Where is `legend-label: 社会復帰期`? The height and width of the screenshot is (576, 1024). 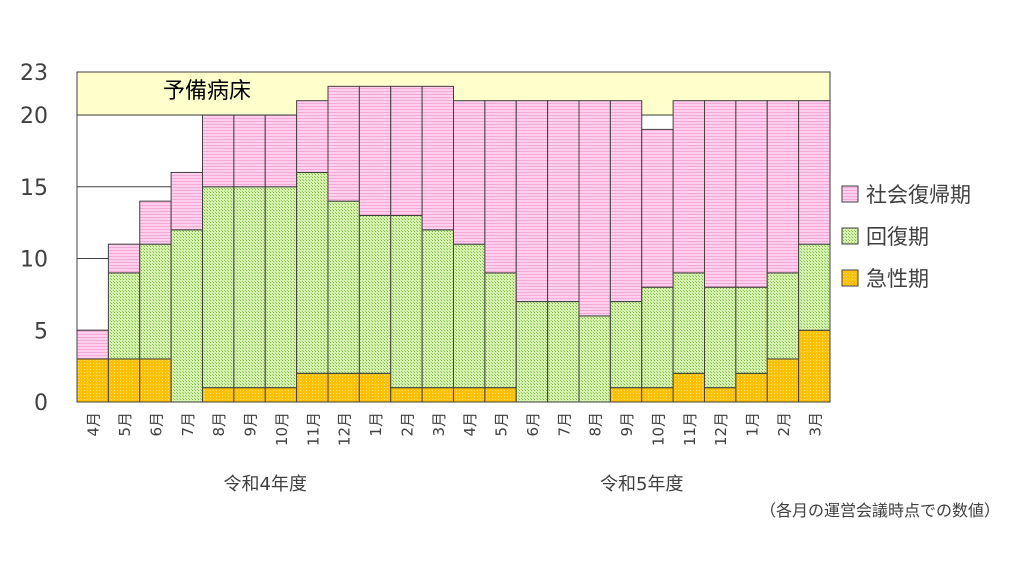
legend-label: 社会復帰期 is located at coordinates (918, 195).